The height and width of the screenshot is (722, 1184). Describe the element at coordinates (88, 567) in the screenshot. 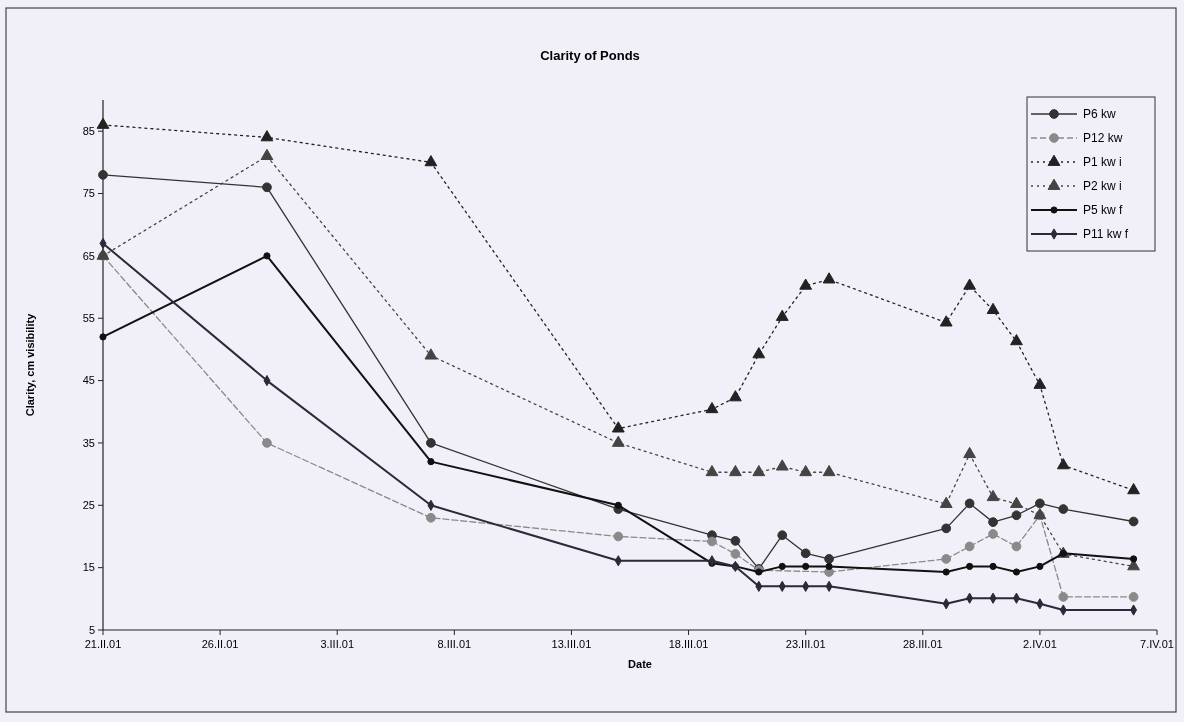

I see `y-tick-label: 15` at that location.